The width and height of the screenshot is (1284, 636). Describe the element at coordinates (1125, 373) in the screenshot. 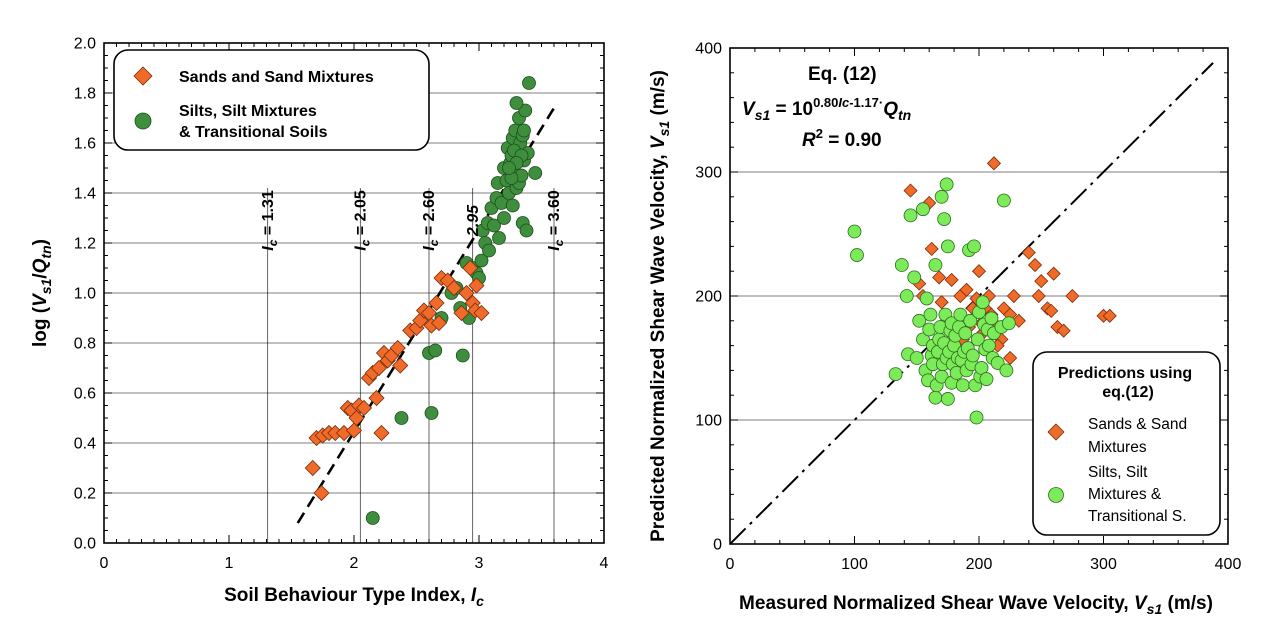

I see `right-legend-title: Predictions using` at that location.